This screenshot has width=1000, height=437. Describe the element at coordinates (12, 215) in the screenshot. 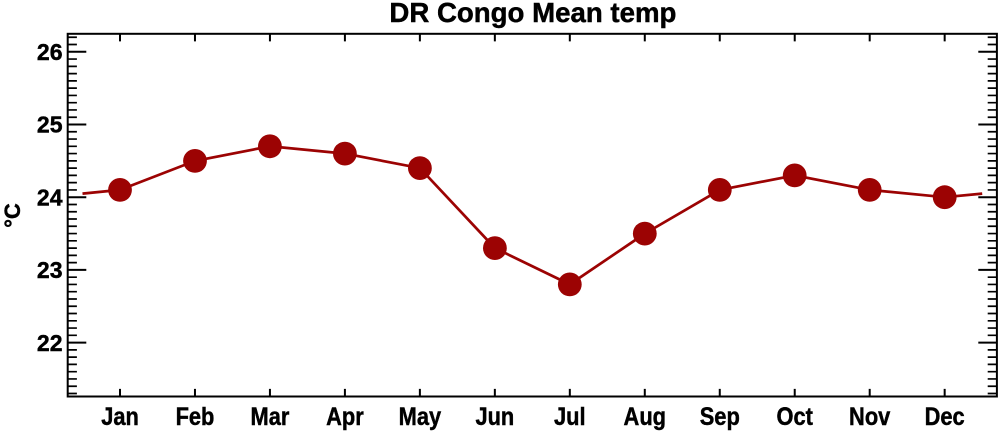

I see `svg-text: °C` at that location.